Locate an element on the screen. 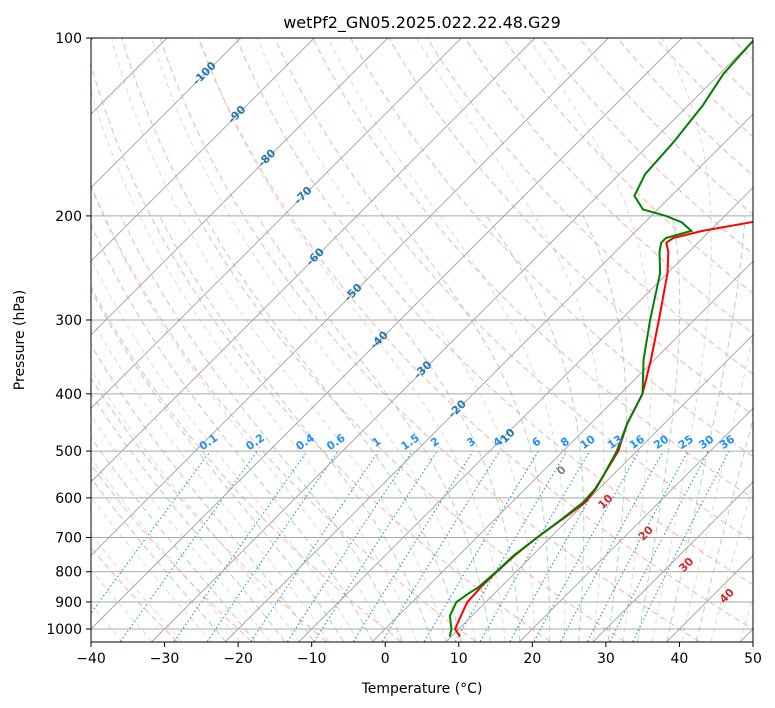 The image size is (775, 708). x-tick-label: −30 is located at coordinates (165, 659).